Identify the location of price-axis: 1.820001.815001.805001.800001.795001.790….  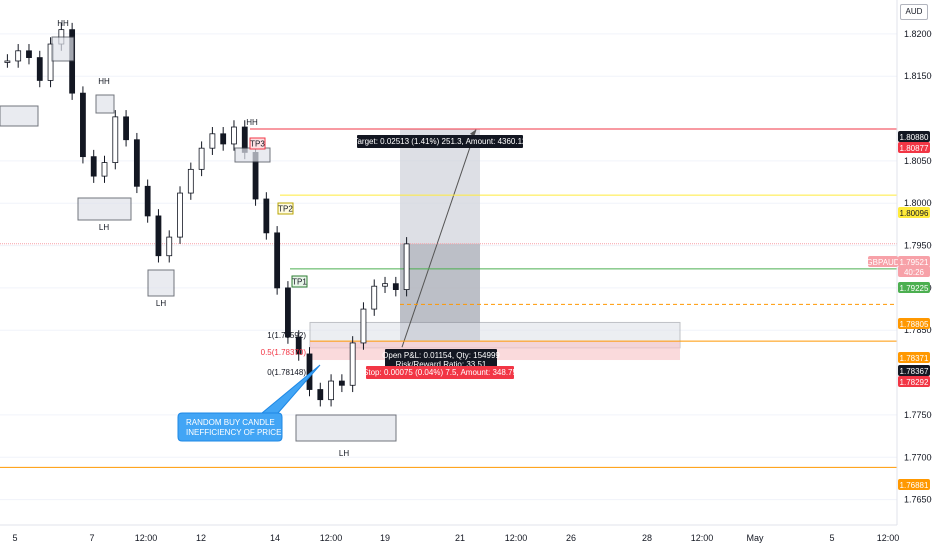
(899, 275).